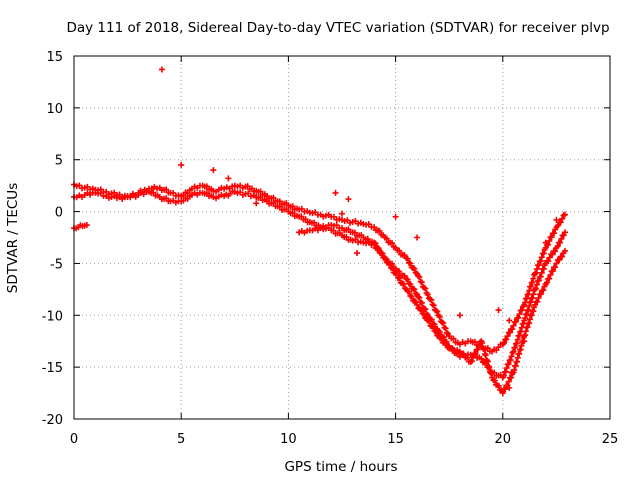 This screenshot has width=640, height=480. I want to click on y-tick-label: 10, so click(54, 109).